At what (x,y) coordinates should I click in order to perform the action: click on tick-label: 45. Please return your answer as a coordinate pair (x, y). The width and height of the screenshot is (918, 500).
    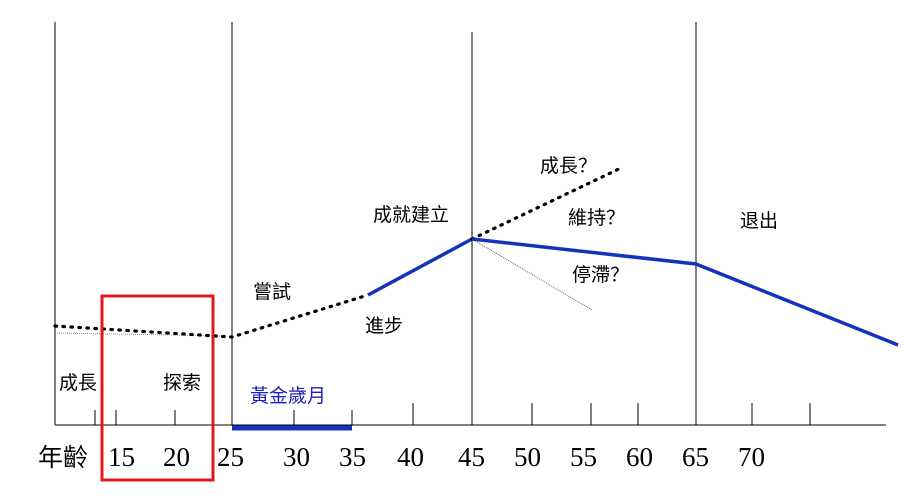
    Looking at the image, I should click on (471, 457).